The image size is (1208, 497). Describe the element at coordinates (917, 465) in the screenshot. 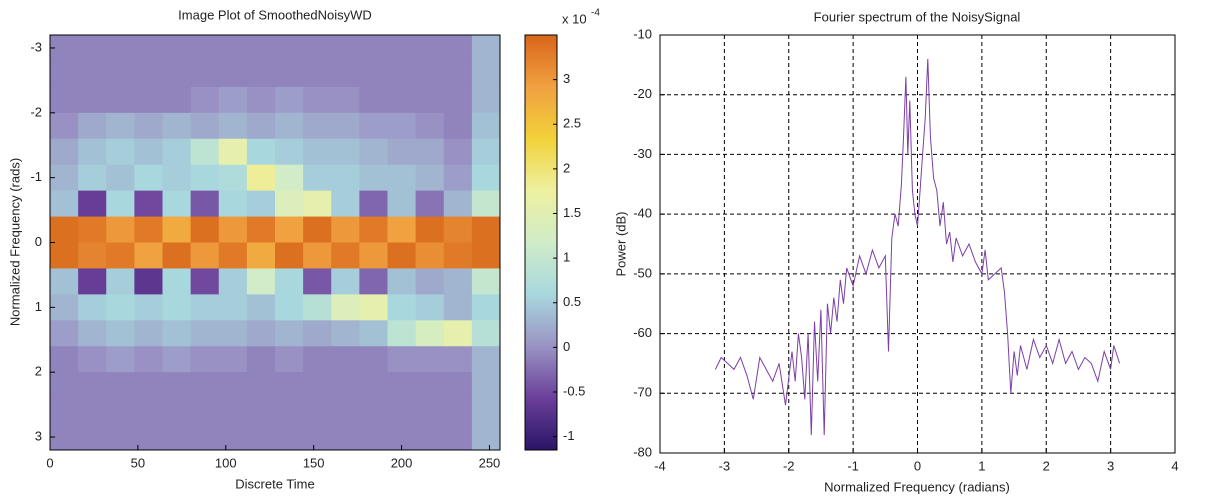

I see `x-tick-label: 0` at that location.